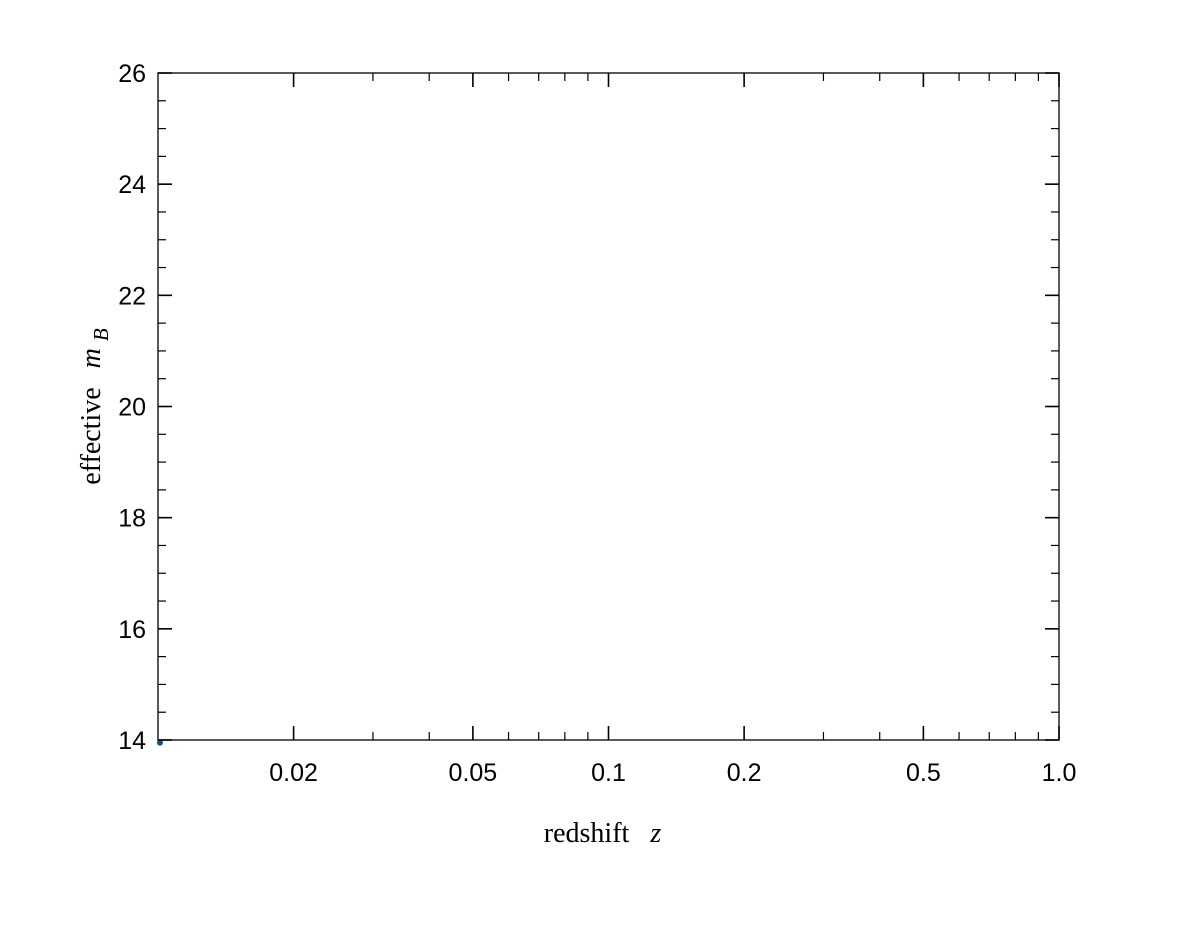 Image resolution: width=1178 pixels, height=932 pixels. I want to click on y-tick-label: 26, so click(132, 74).